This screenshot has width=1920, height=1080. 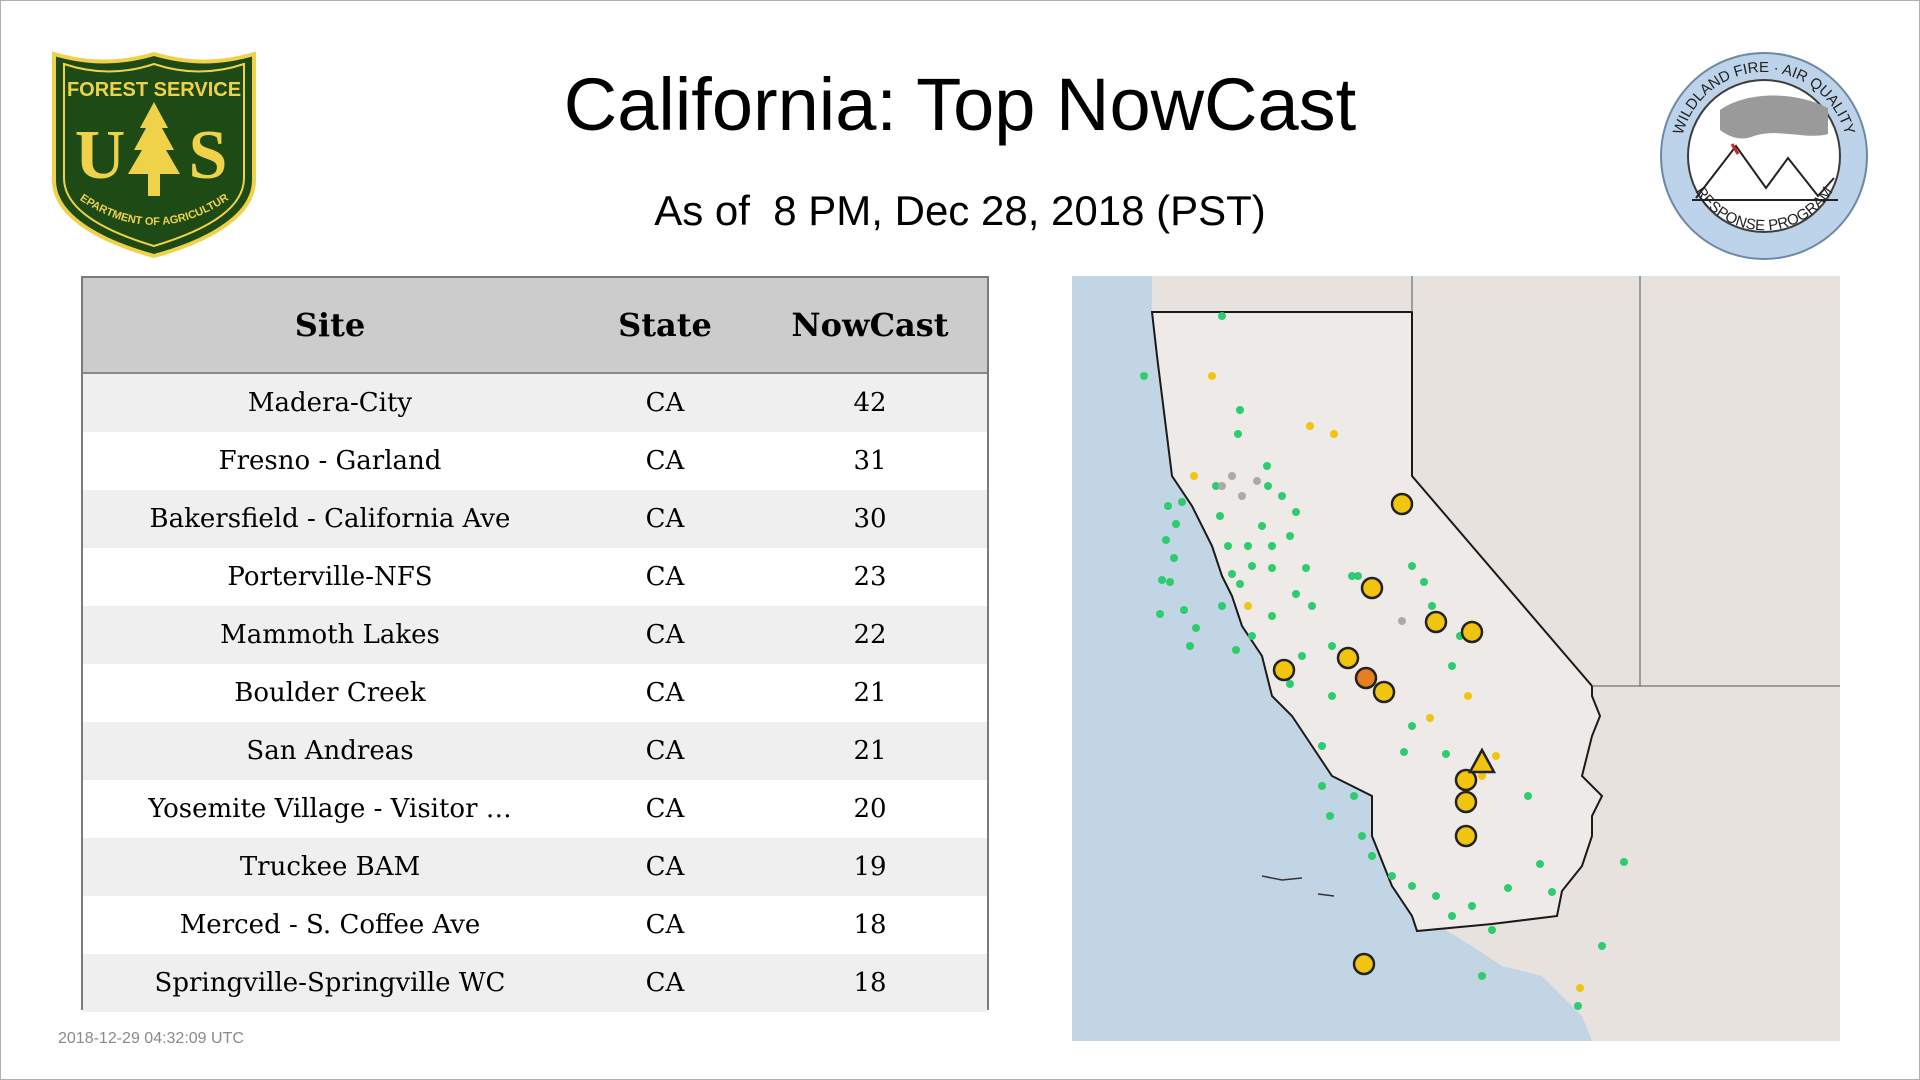 I want to click on table-row: Porterville-NFS CA 23, so click(x=535, y=577).